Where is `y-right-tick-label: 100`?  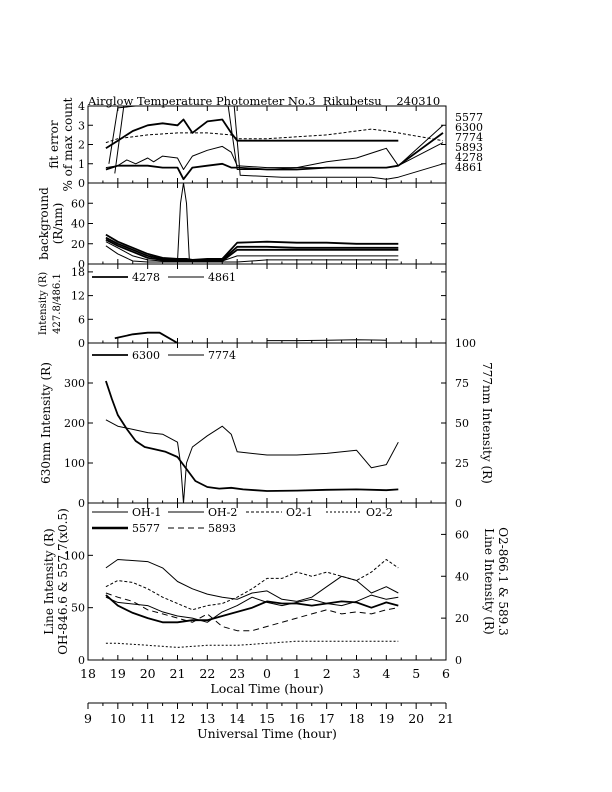 y-right-tick-label: 100 is located at coordinates (465, 343).